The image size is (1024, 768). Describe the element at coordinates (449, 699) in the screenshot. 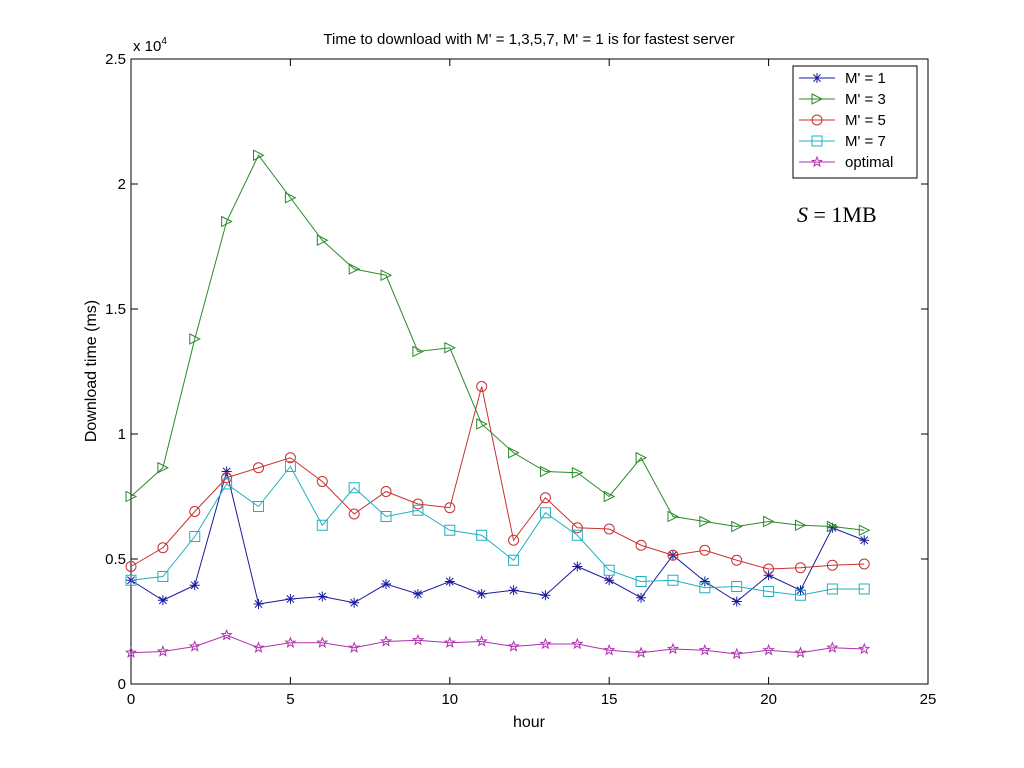

I see `x-tick-label: 10` at that location.